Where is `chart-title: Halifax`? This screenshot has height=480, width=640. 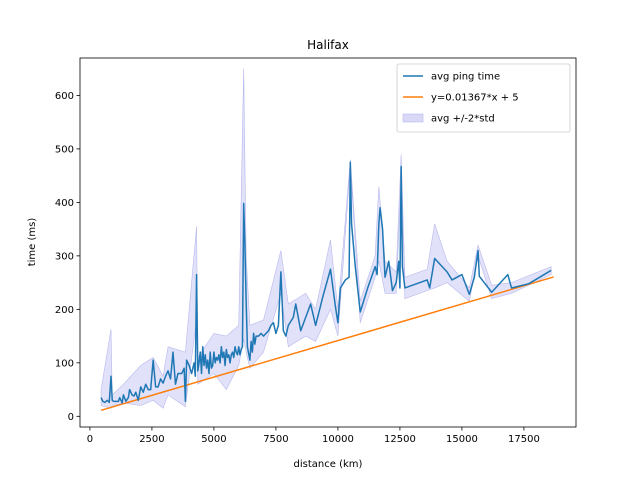
chart-title: Halifax is located at coordinates (328, 45).